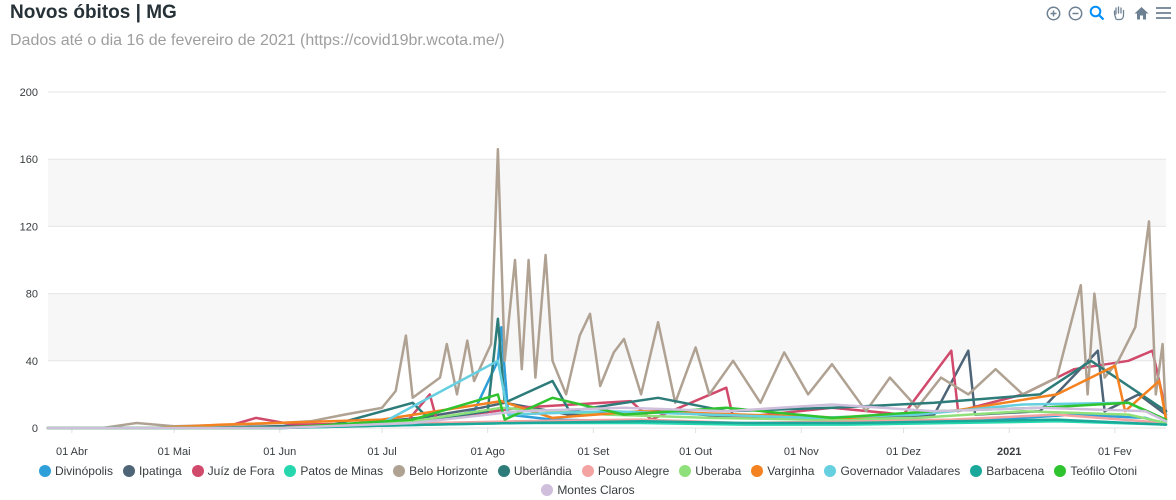 This screenshot has height=500, width=1176. What do you see at coordinates (695, 452) in the screenshot?
I see `x-tick-label: 01 Out` at bounding box center [695, 452].